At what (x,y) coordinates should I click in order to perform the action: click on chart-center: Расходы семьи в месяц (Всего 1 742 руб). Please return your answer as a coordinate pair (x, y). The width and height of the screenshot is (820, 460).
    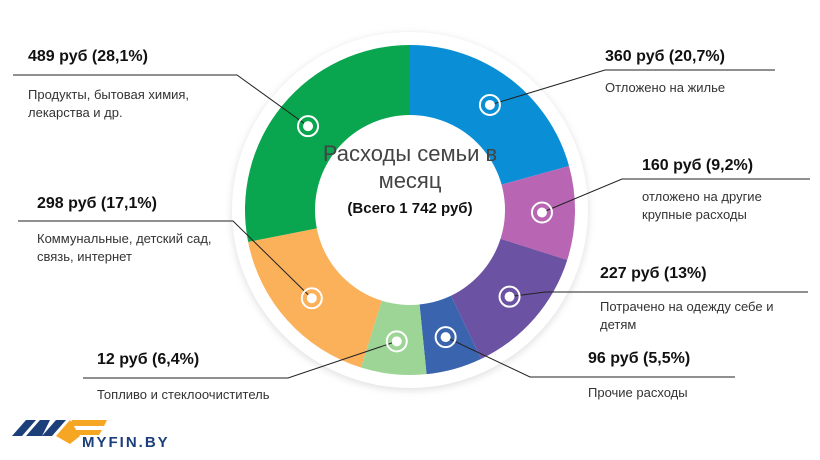
    Looking at the image, I should click on (410, 178).